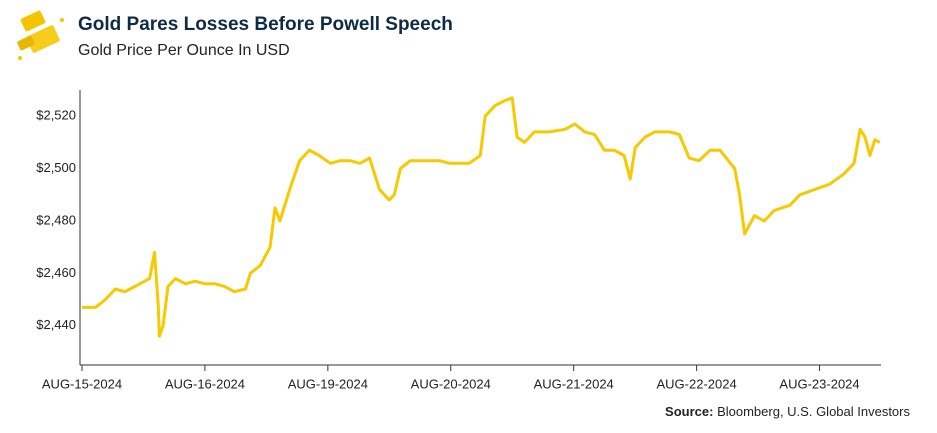 The image size is (937, 433). Describe the element at coordinates (697, 383) in the screenshot. I see `x-tick-label: AUG-22-2024` at that location.